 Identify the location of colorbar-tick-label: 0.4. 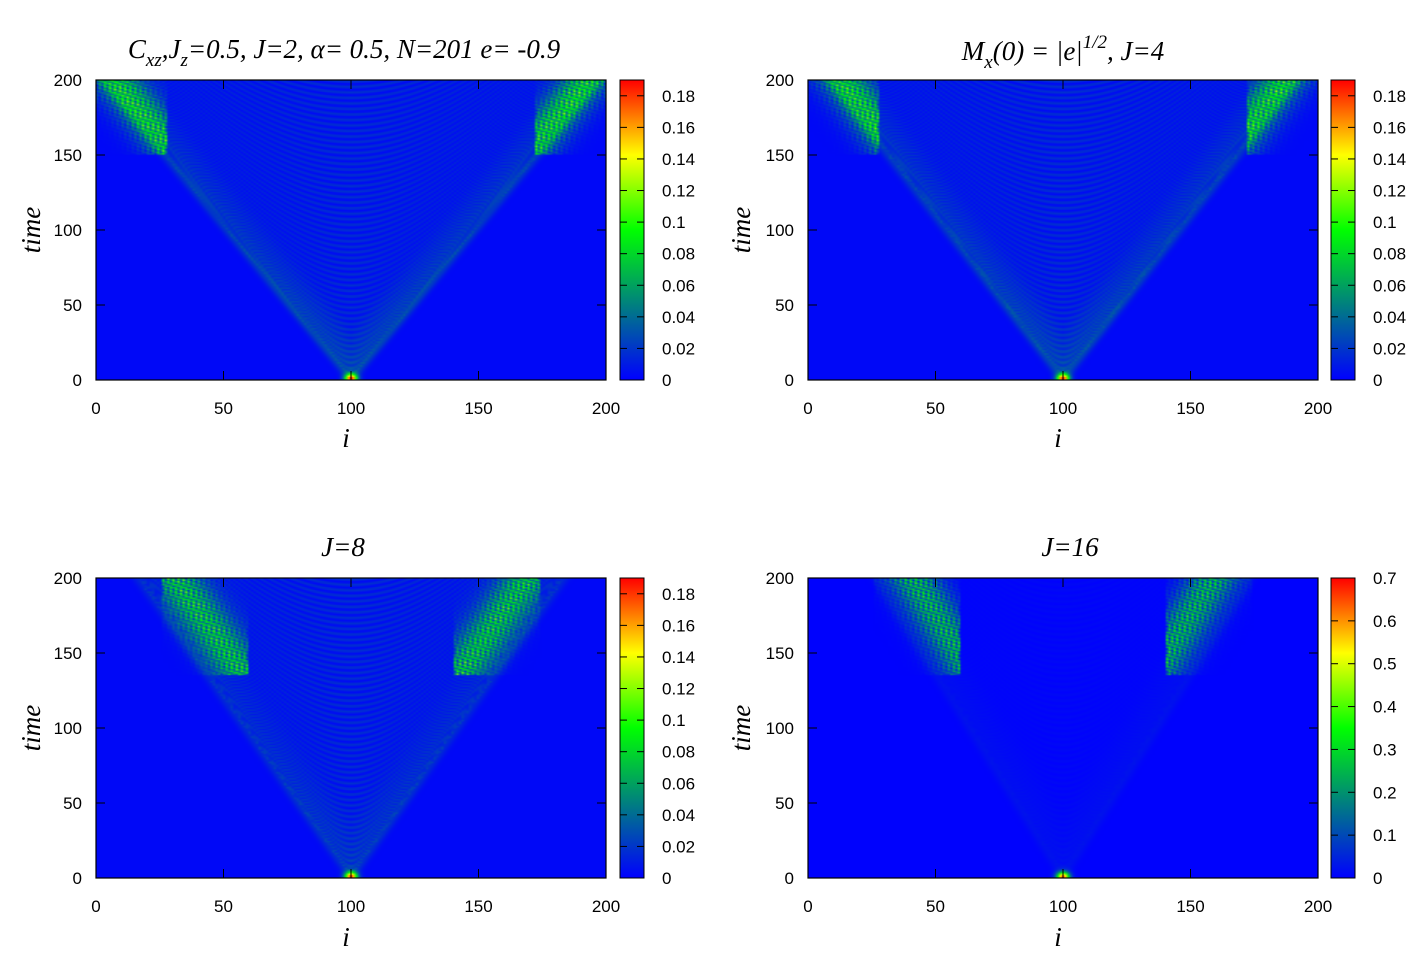
(1385, 707).